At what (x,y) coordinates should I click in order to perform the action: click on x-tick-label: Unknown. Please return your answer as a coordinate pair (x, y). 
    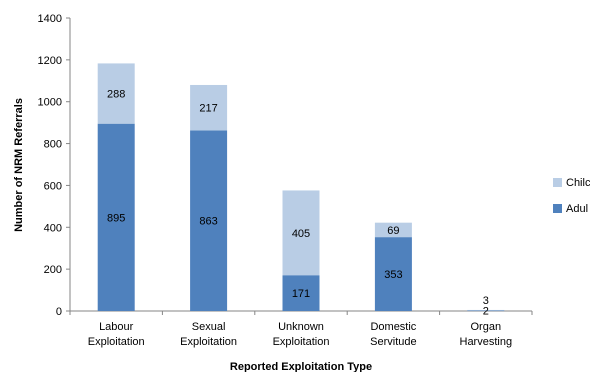
    Looking at the image, I should click on (301, 327).